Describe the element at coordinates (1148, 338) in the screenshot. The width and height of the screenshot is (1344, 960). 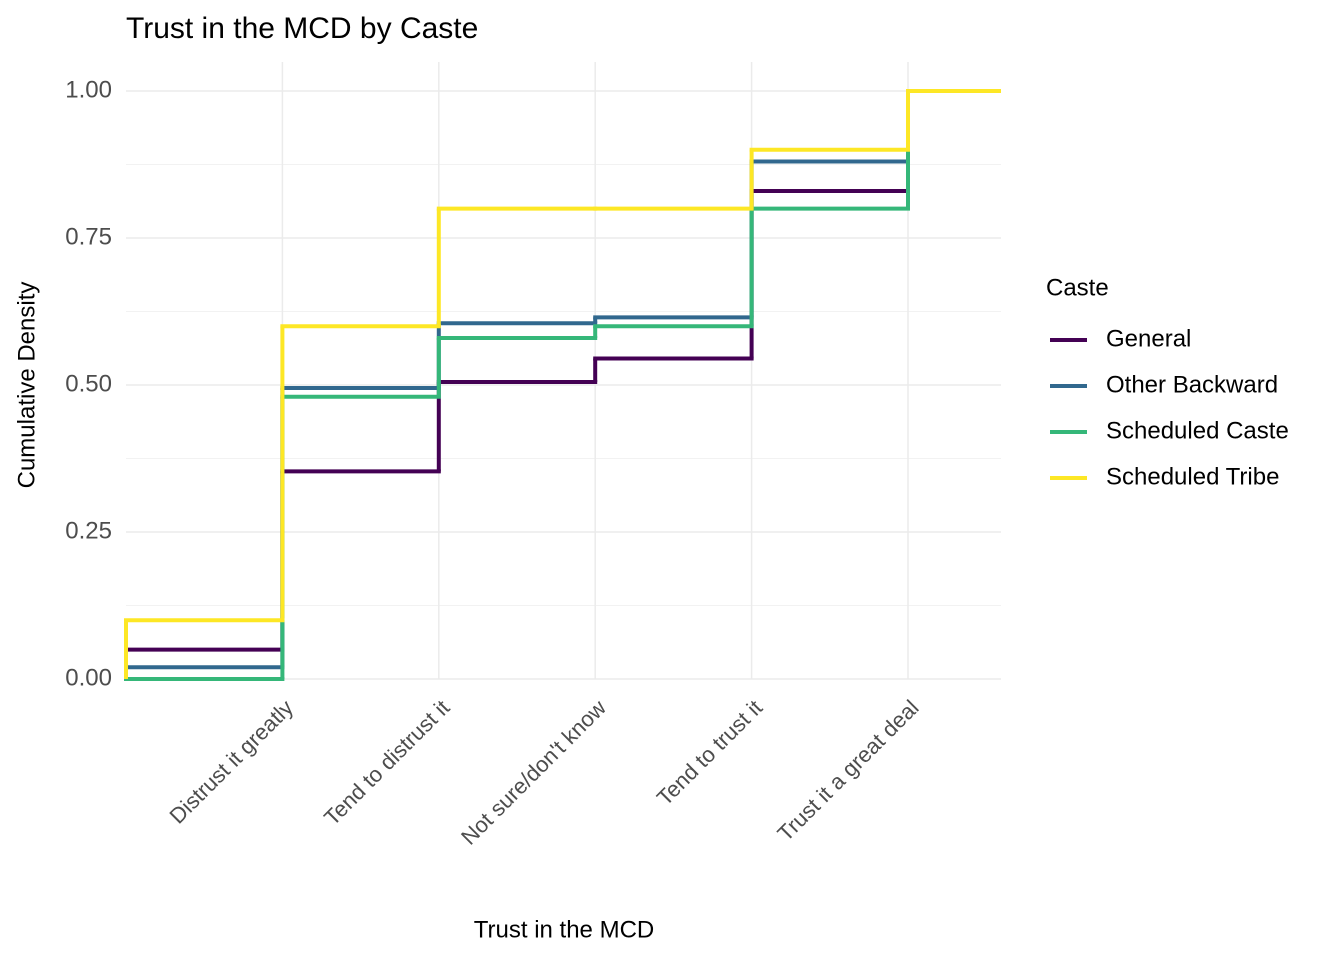
I see `legend-label: General` at that location.